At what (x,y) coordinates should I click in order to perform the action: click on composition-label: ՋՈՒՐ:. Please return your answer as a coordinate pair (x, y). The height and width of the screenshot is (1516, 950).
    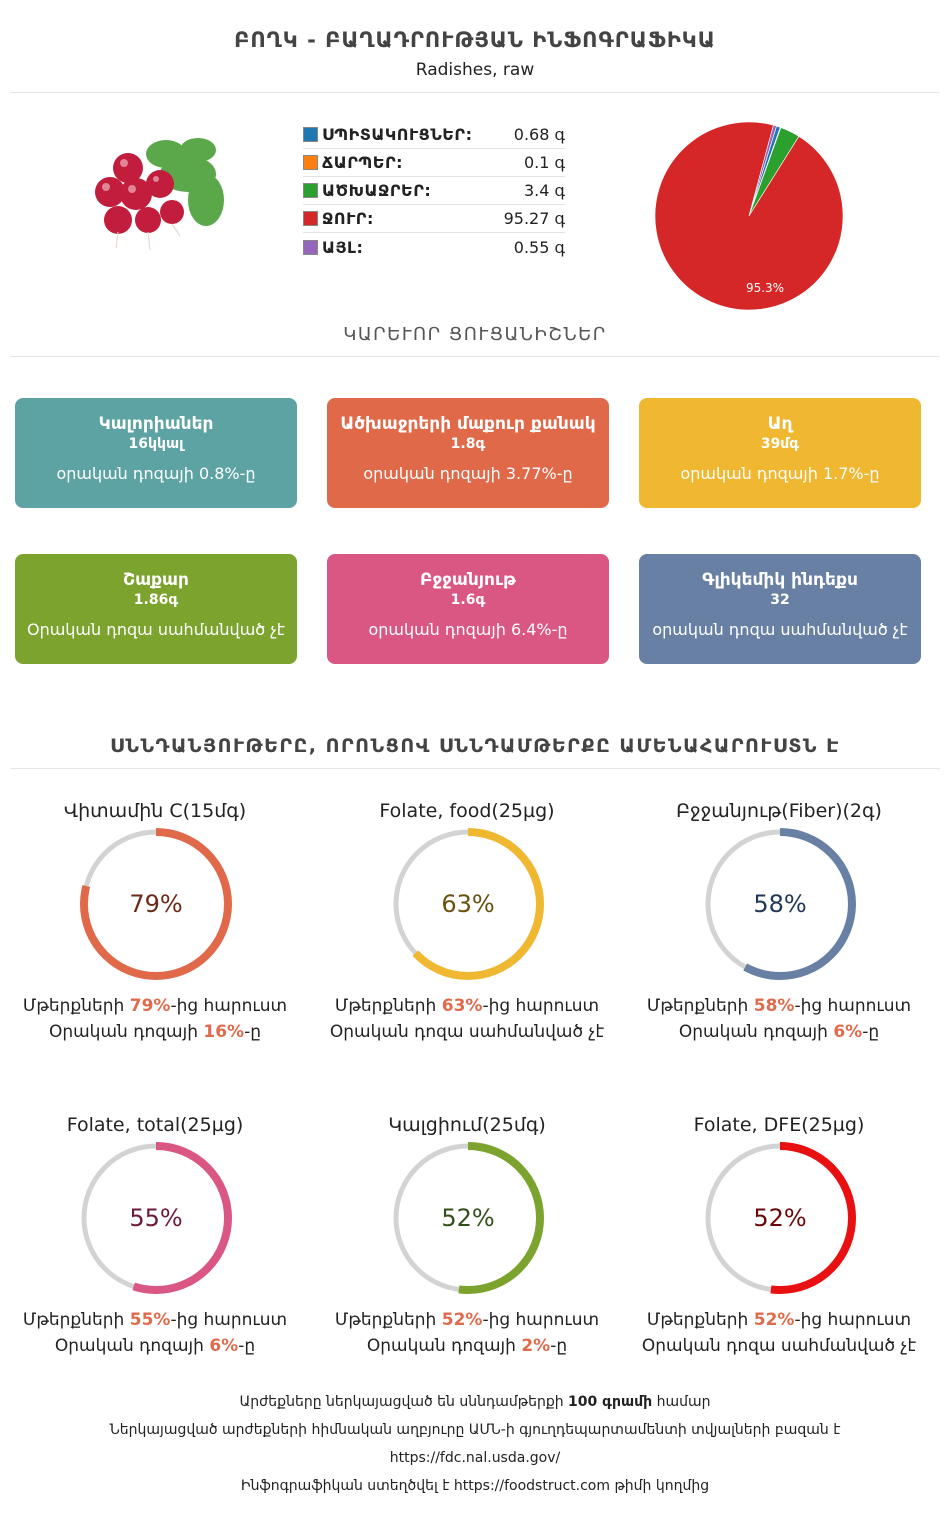
    Looking at the image, I should click on (348, 218).